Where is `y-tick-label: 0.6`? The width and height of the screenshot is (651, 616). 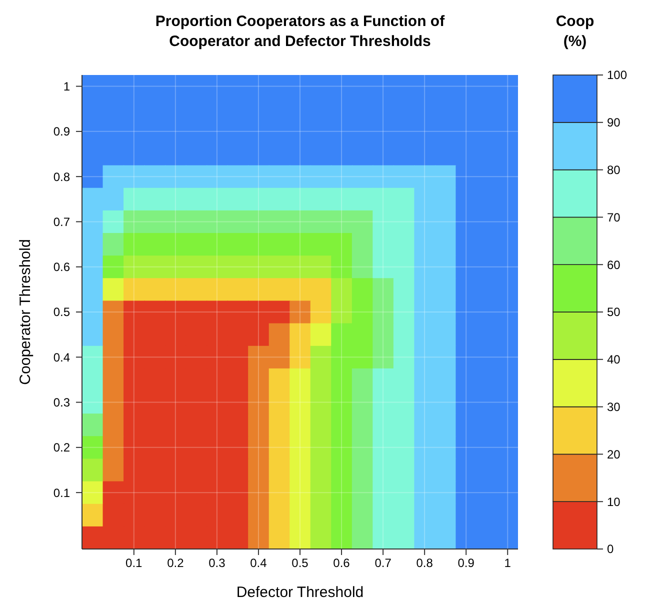 y-tick-label: 0.6 is located at coordinates (61, 267).